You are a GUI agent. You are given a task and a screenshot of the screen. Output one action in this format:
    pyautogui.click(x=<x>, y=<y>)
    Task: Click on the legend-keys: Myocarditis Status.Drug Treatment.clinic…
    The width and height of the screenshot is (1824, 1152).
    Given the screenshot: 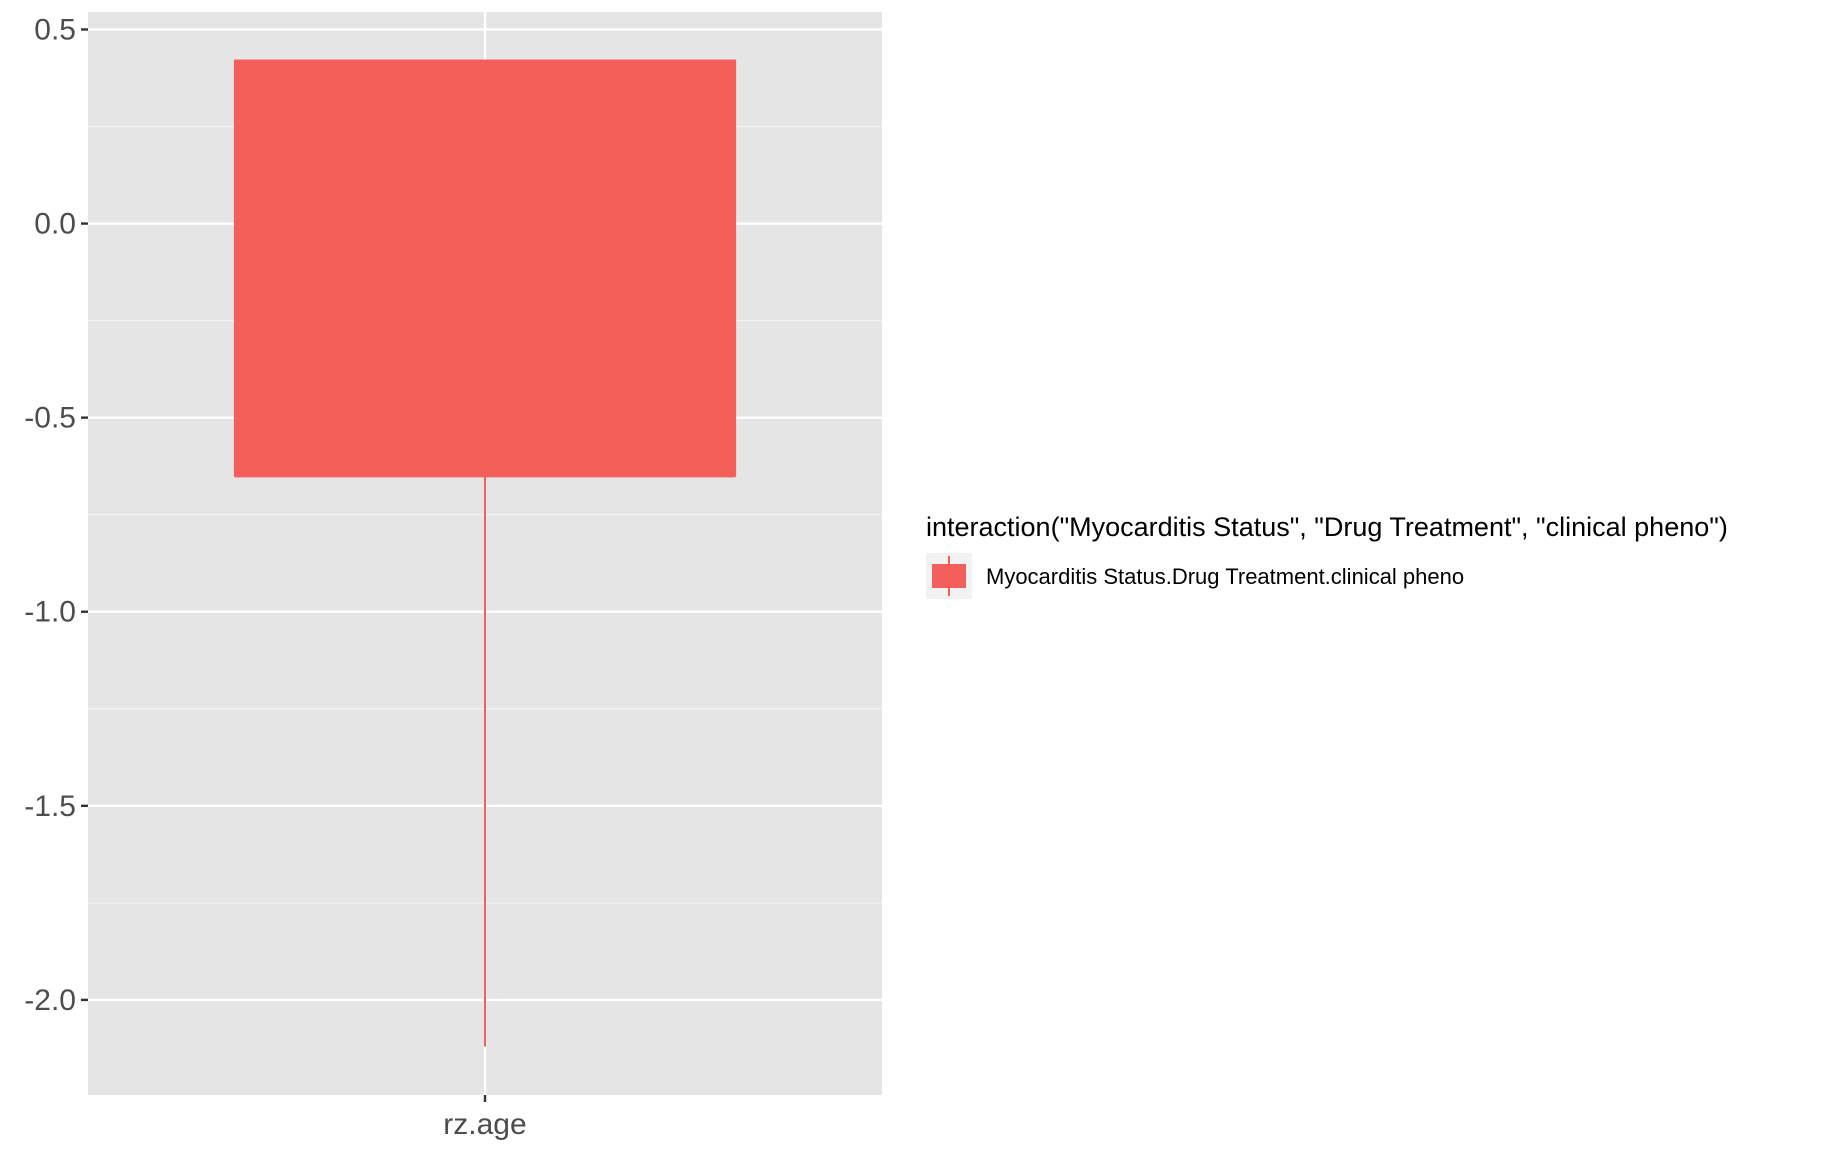 What is the action you would take?
    pyautogui.click(x=1195, y=576)
    